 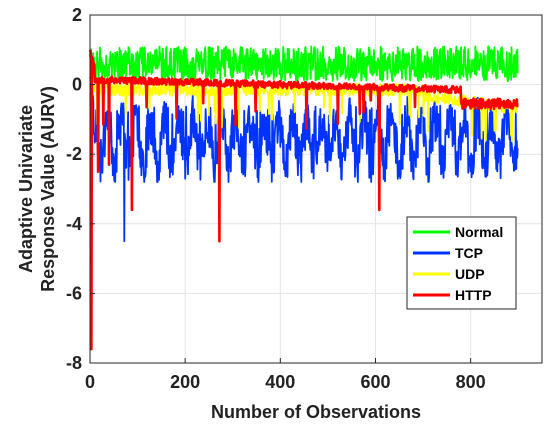 What do you see at coordinates (469, 253) in the screenshot?
I see `legend-label-tcp: TCP` at bounding box center [469, 253].